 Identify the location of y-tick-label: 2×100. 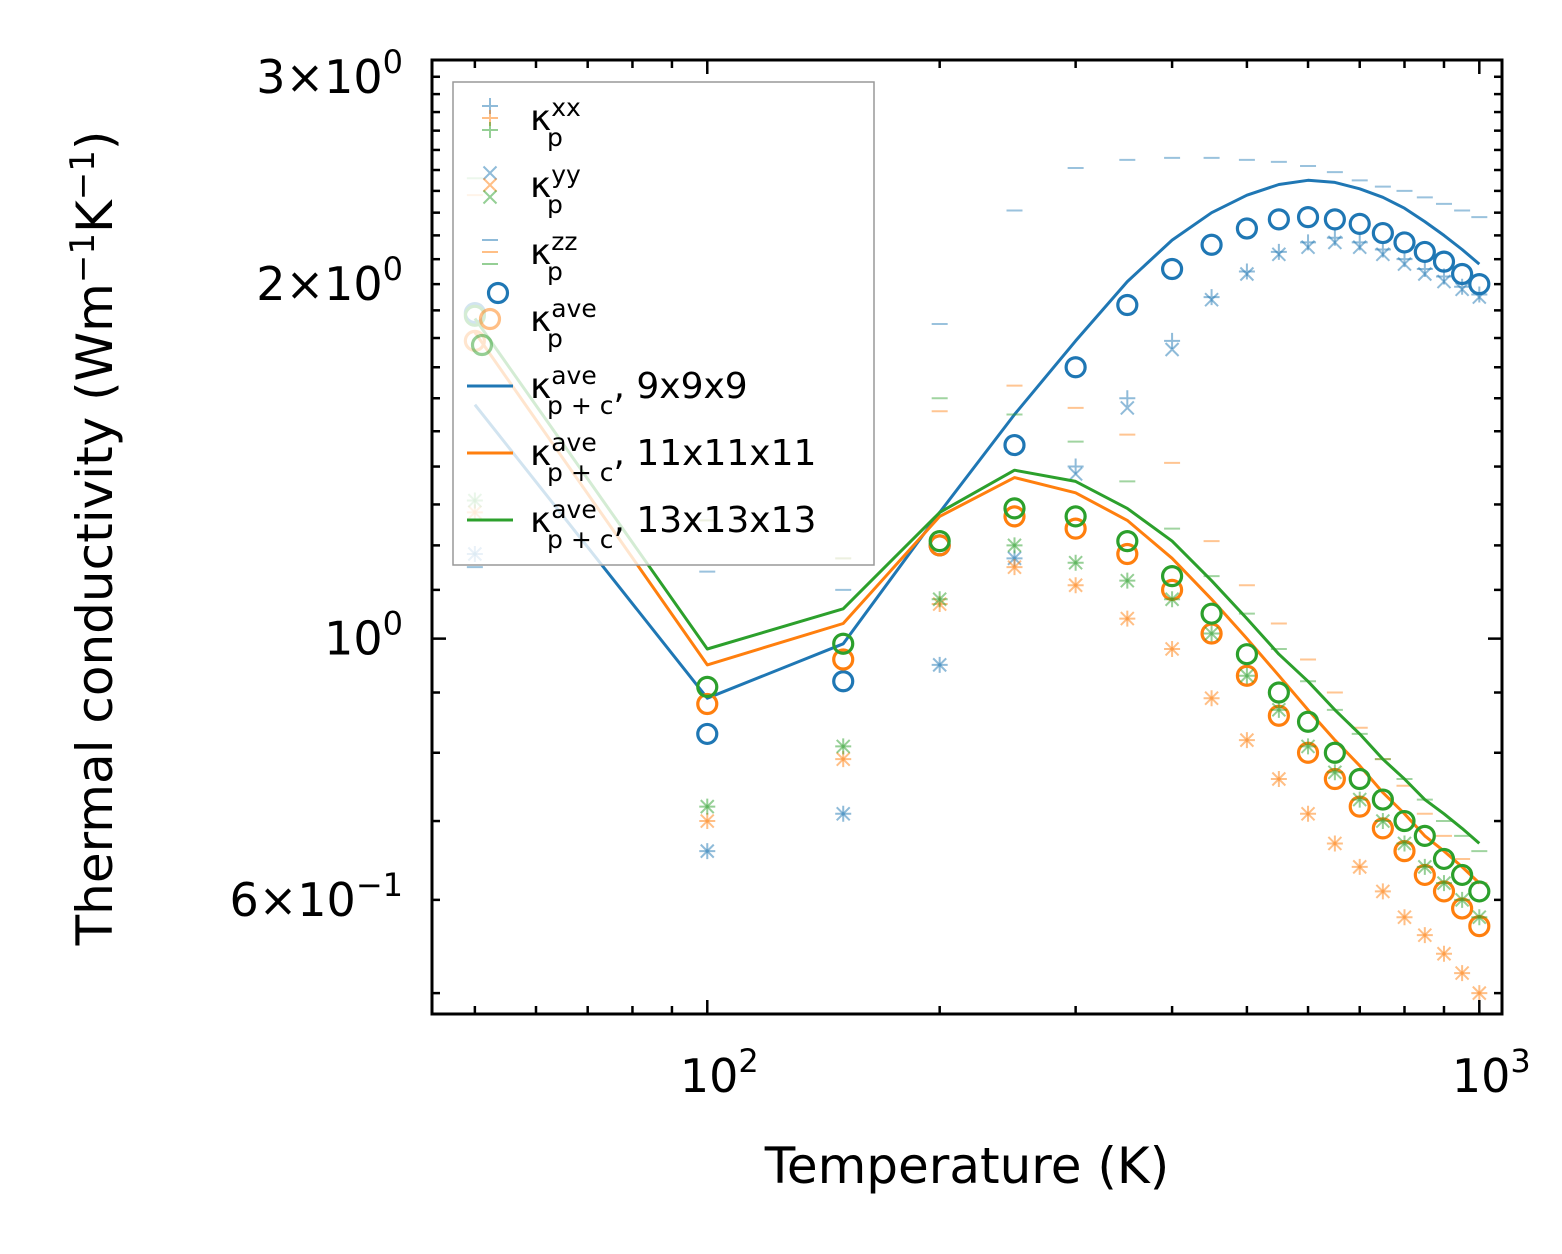
(329, 280).